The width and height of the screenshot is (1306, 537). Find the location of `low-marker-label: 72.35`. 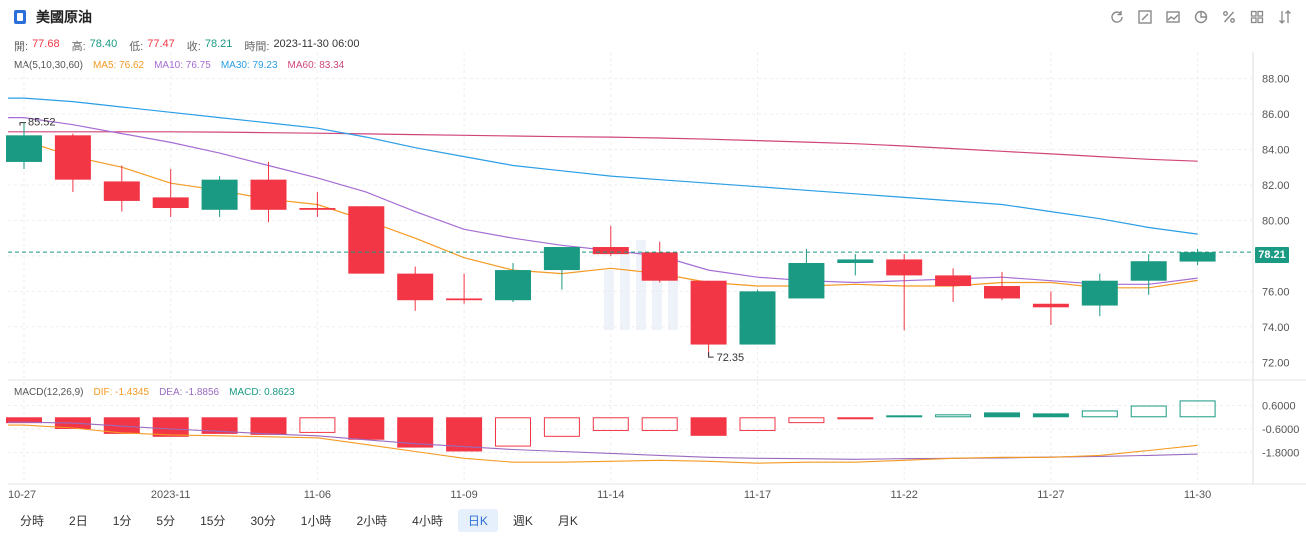

low-marker-label: 72.35 is located at coordinates (731, 358).